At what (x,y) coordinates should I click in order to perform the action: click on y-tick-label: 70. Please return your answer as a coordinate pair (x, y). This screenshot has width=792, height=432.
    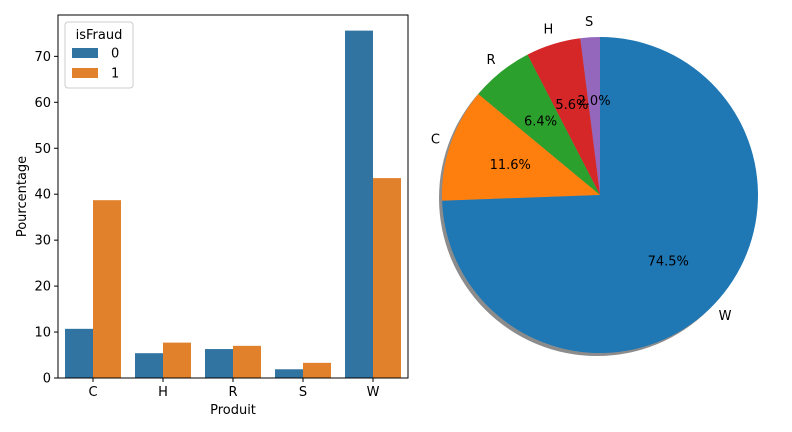
    Looking at the image, I should click on (42, 57).